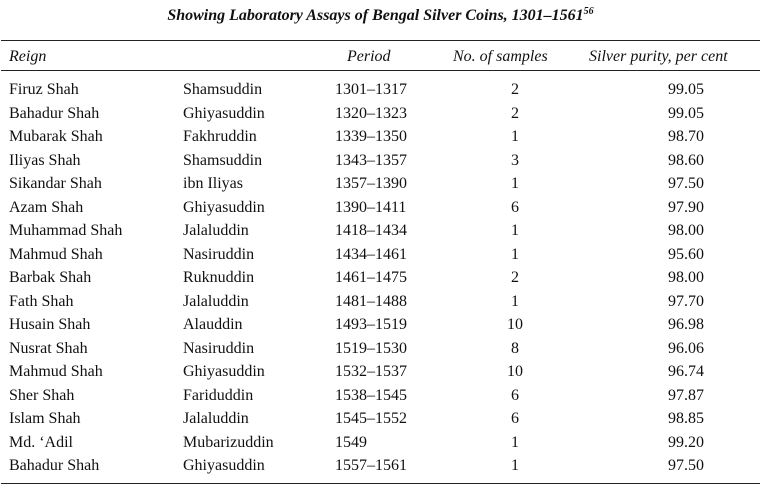  I want to click on table-row: Nusrat Shah Nasiruddin 1519–1530 8 96.06, so click(380, 351).